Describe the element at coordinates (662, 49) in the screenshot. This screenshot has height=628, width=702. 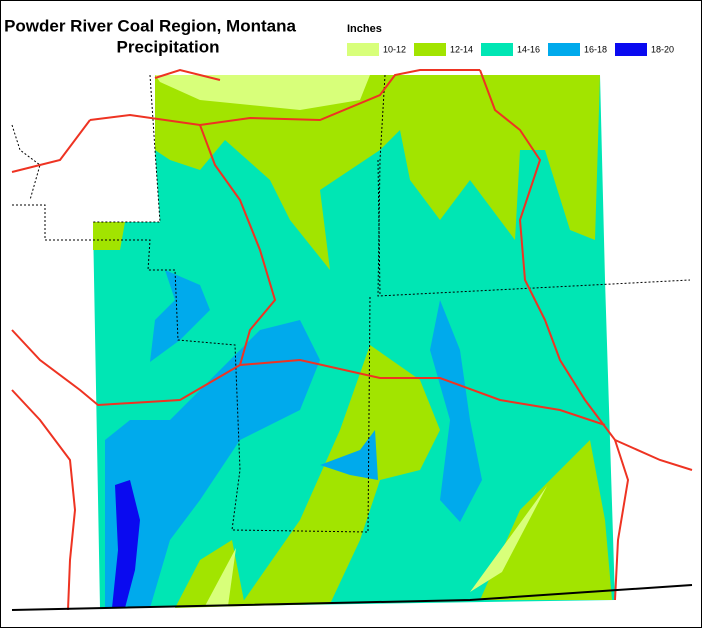
I see `legend-label: 18-20` at that location.